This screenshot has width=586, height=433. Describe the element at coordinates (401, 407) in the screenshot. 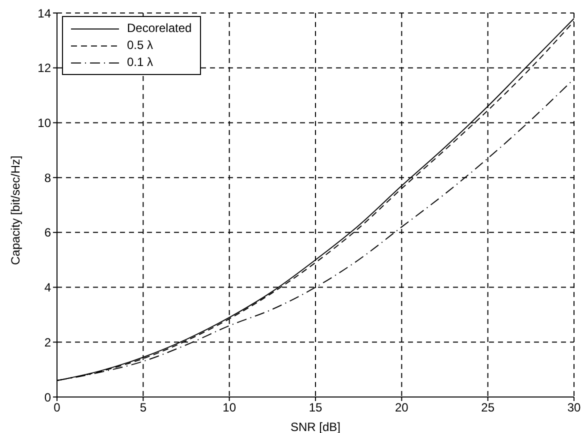

I see `x-tick-label: 20` at that location.